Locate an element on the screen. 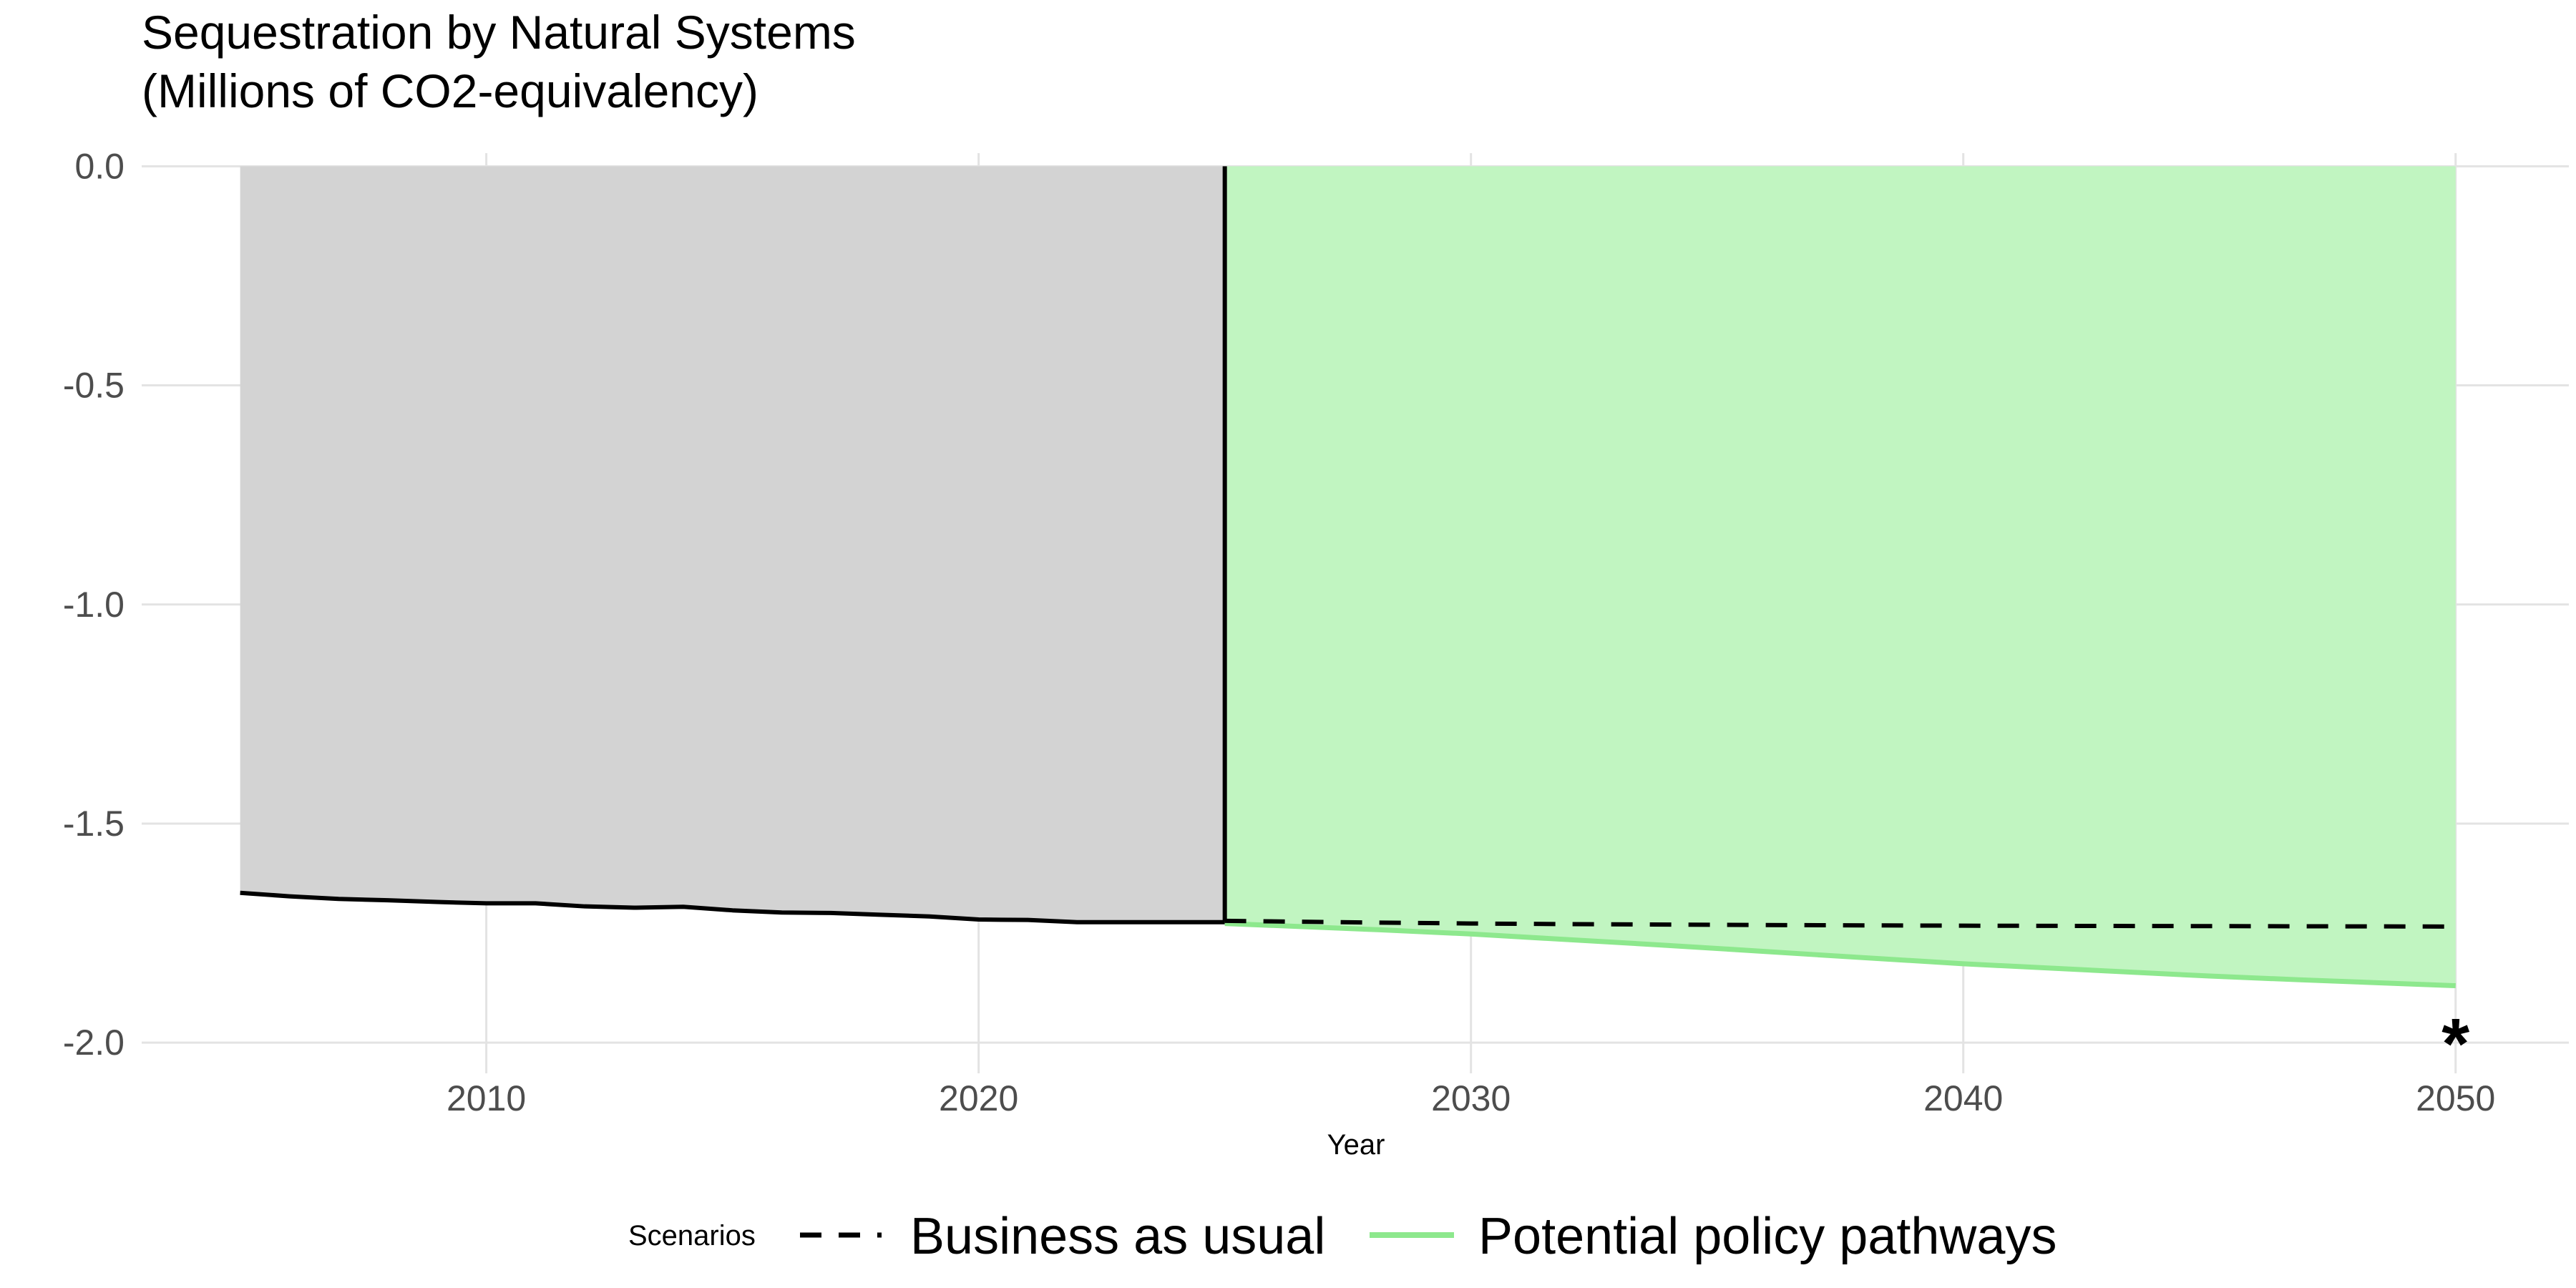  chart-title: Sequestration by Natural Systems is located at coordinates (499, 32).